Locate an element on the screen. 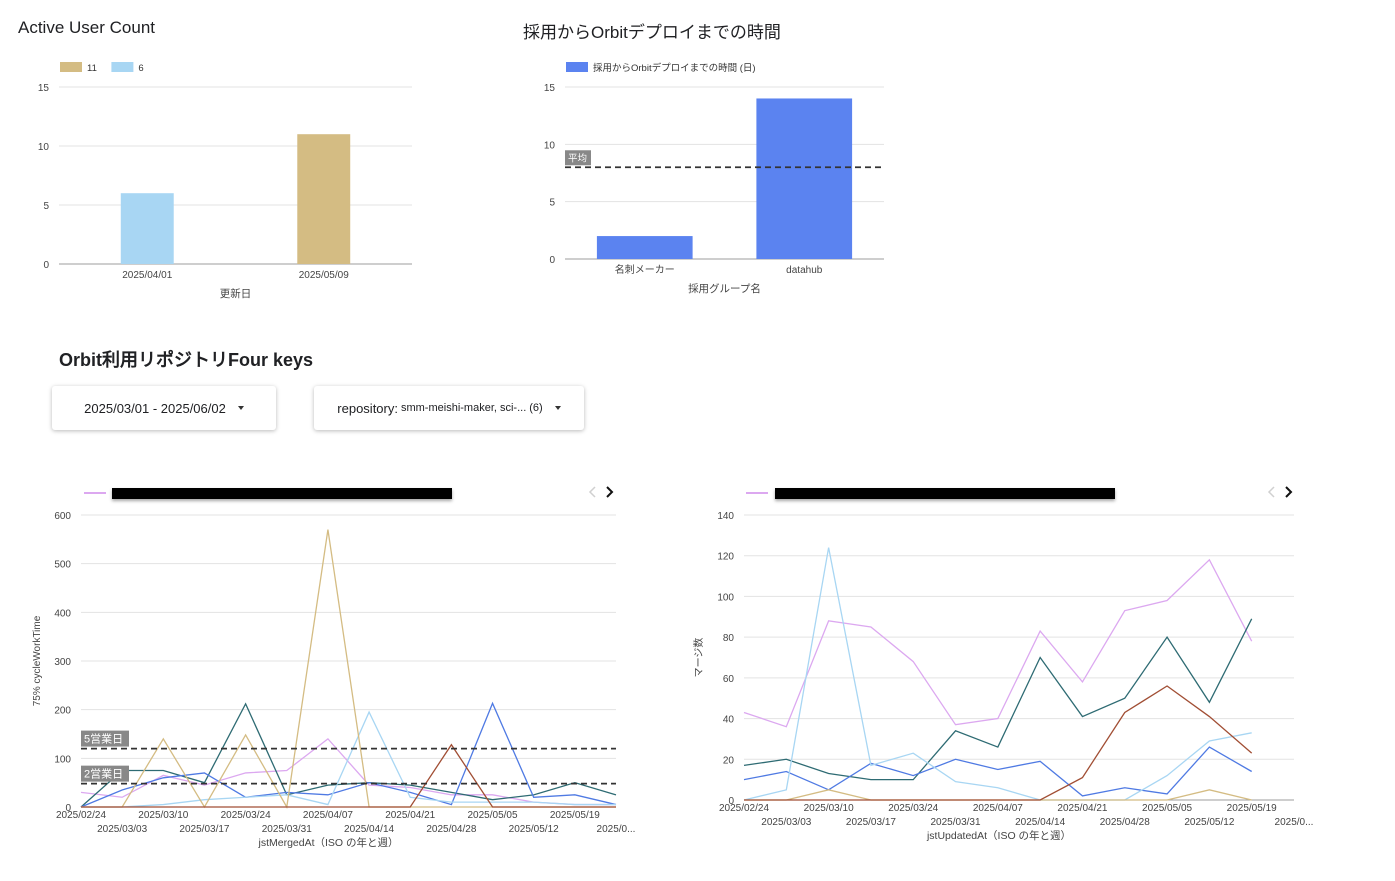  y-tick-label: 200 is located at coordinates (62, 711).